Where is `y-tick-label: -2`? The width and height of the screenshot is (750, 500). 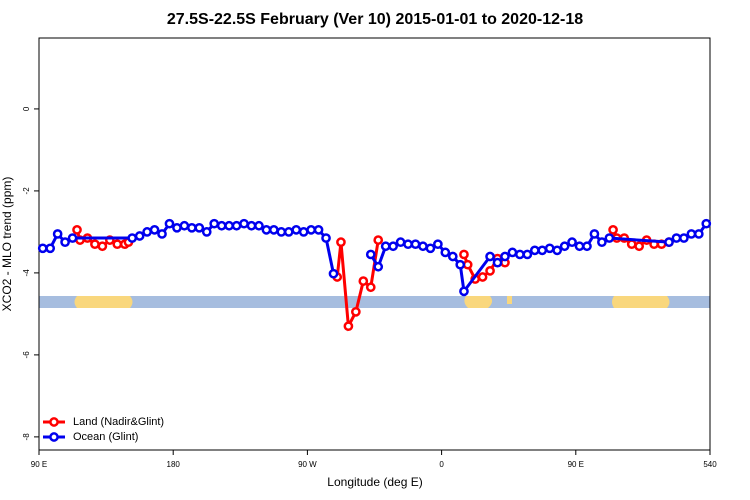
y-tick-label: -2 is located at coordinates (26, 191).